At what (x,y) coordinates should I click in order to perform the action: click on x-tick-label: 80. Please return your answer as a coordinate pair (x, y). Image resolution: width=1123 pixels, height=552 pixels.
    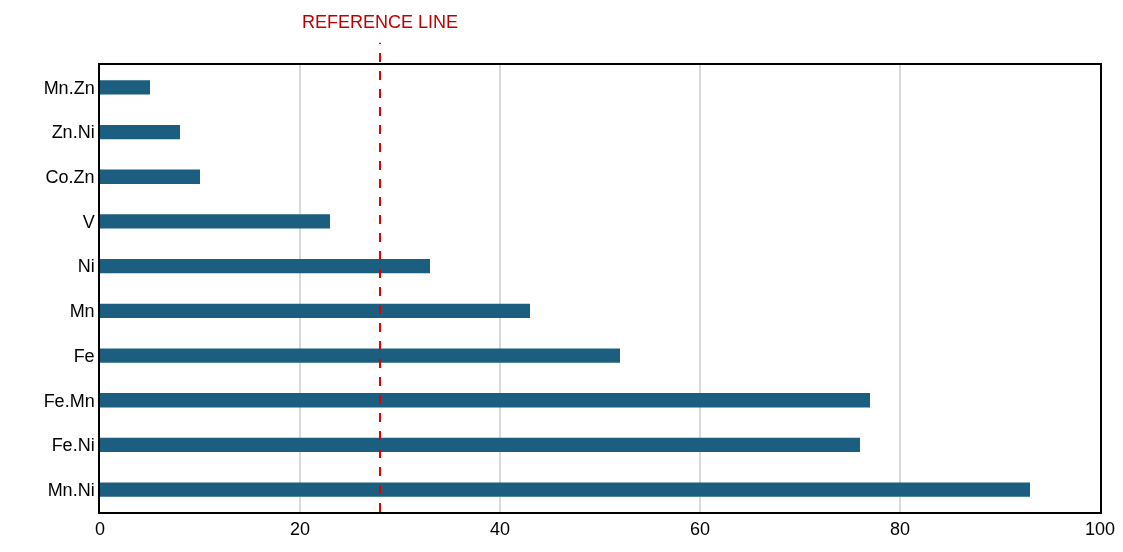
    Looking at the image, I should click on (900, 529).